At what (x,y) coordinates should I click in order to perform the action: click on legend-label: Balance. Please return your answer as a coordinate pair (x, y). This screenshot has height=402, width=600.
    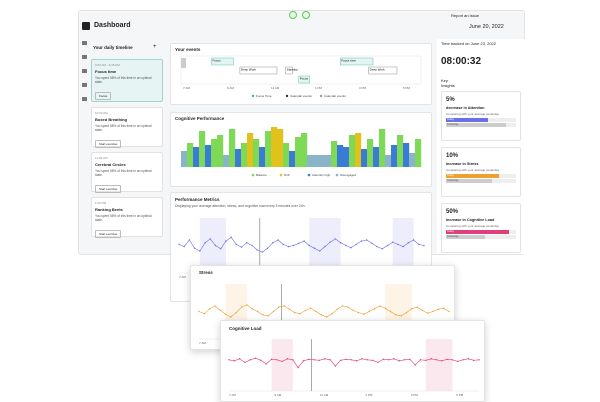
    Looking at the image, I should click on (261, 175).